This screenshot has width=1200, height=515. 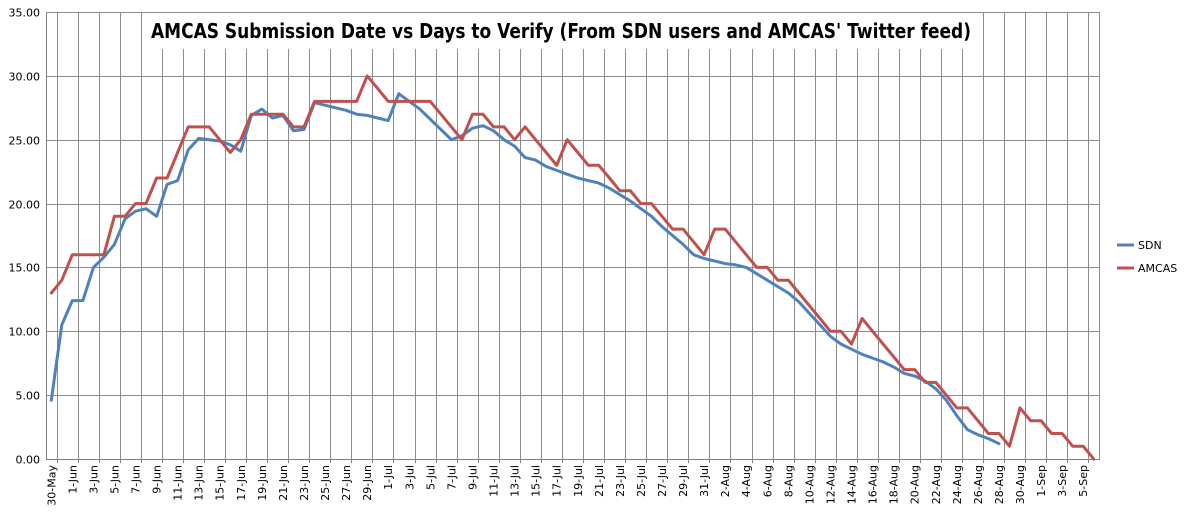 I want to click on x-tick-label: 21-Jul, so click(x=599, y=481).